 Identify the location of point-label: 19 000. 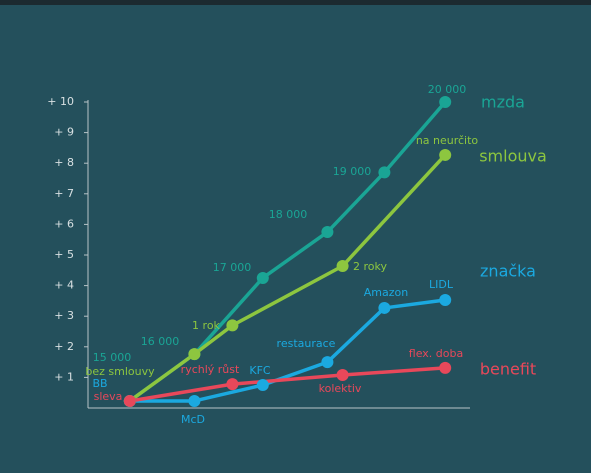
(352, 171).